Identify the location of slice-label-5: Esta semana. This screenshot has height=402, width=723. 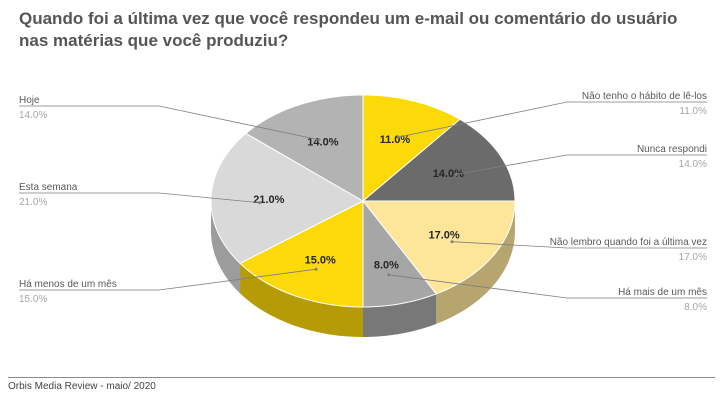
(48, 187).